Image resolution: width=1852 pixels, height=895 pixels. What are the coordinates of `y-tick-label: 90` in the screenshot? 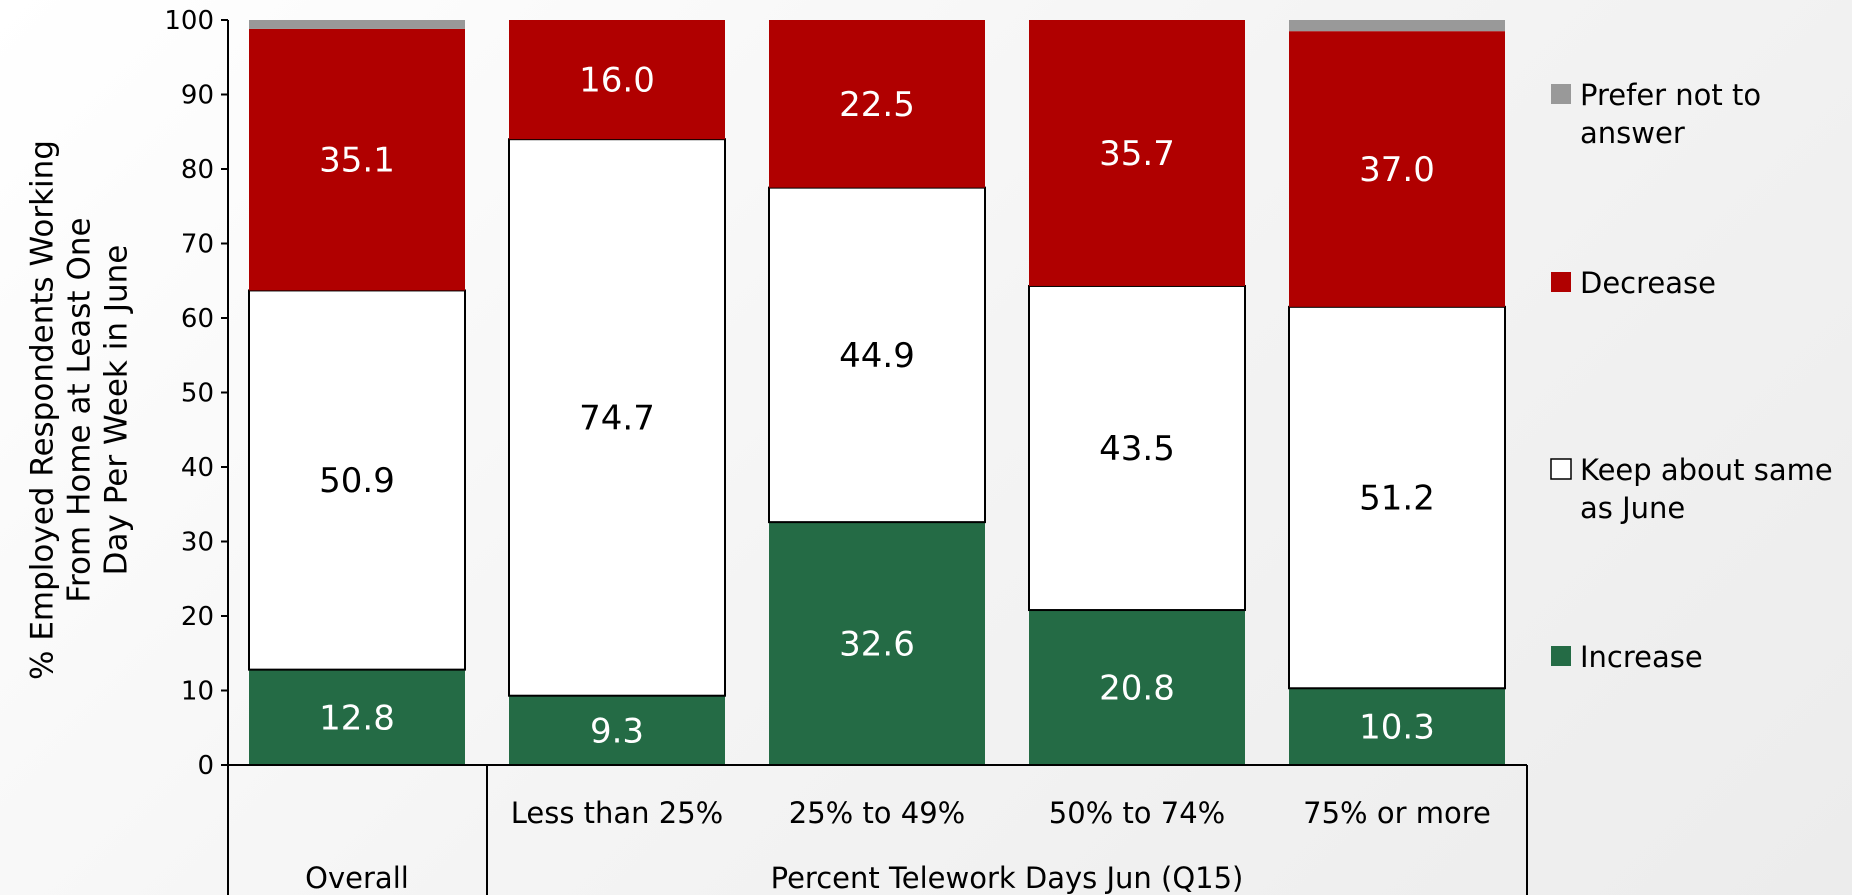 It's located at (197, 96).